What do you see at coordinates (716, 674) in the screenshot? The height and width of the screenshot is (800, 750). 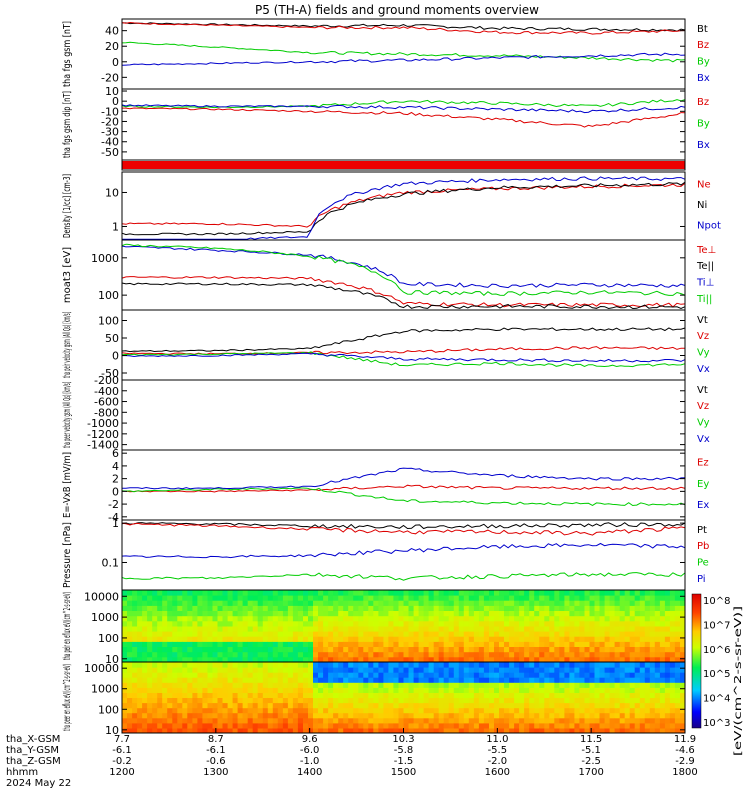 I see `colorbar-tick-label: 10^5` at bounding box center [716, 674].